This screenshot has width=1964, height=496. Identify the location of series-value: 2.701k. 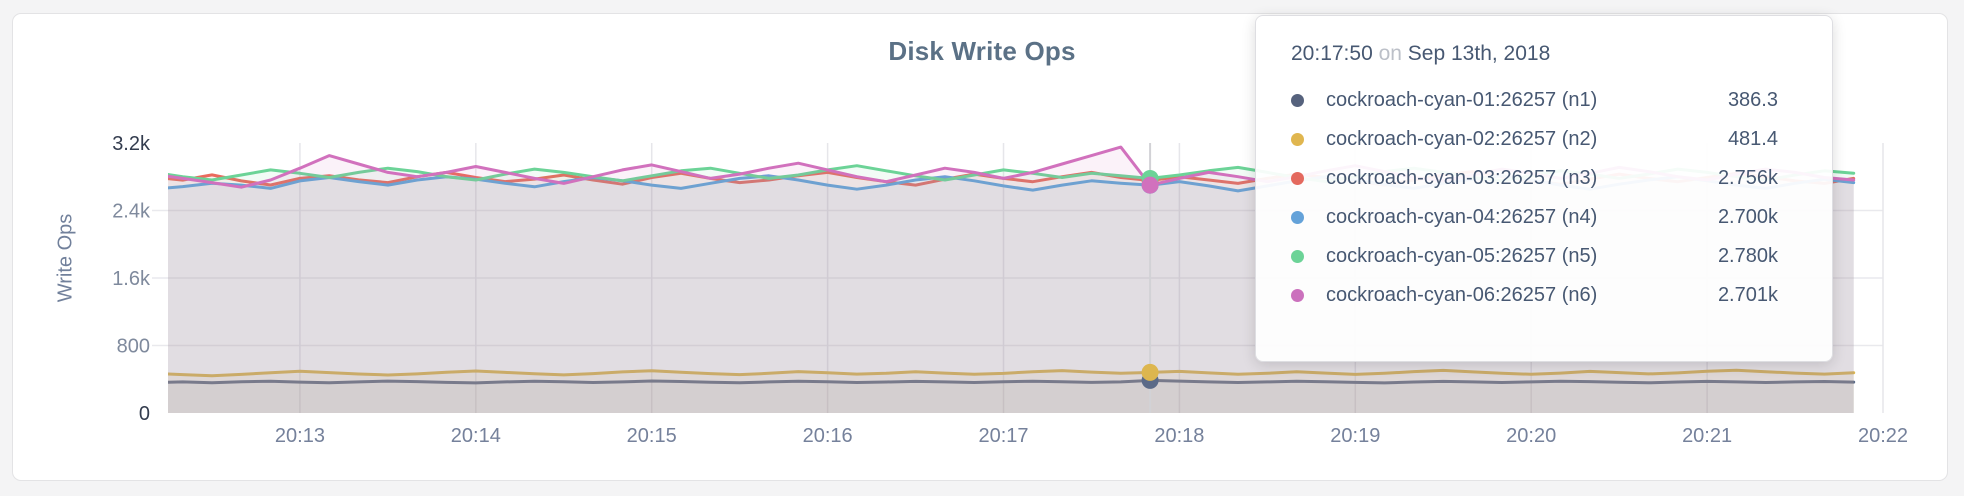
(1747, 295).